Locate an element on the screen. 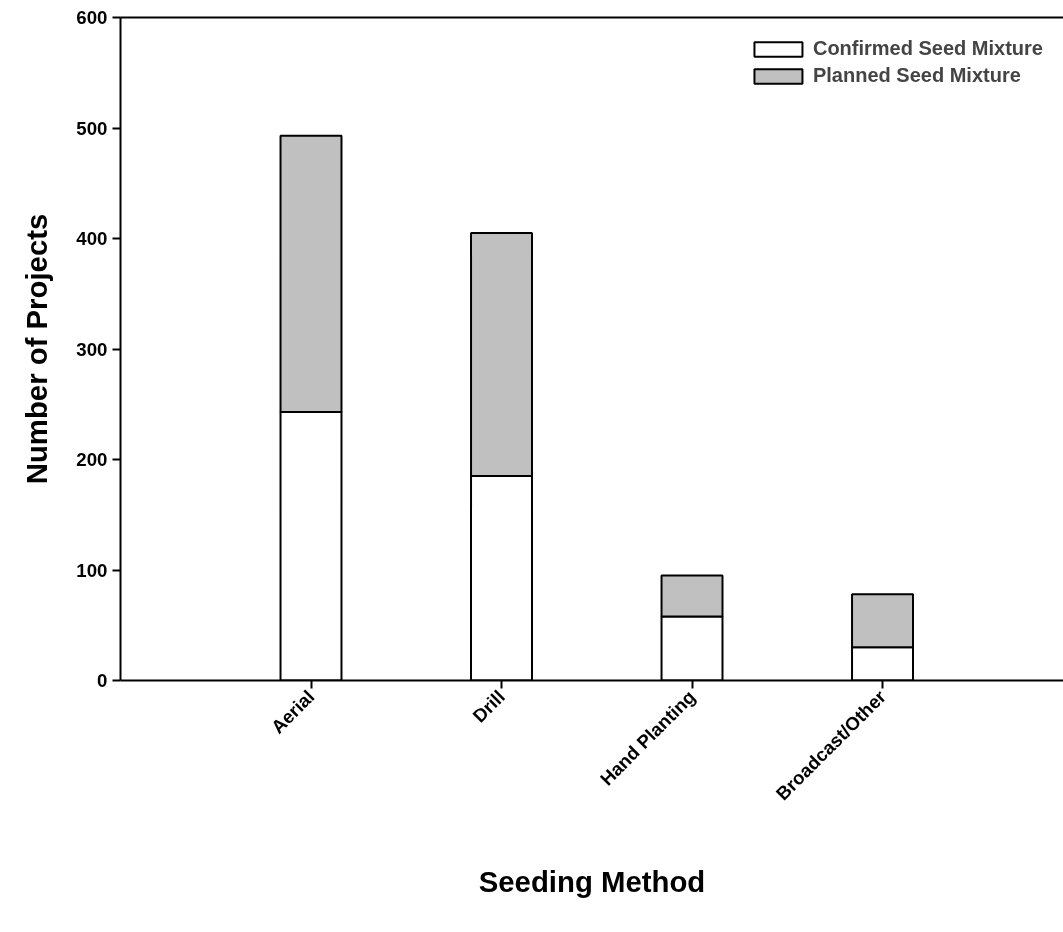  legend-label: Confirmed Seed Mixture is located at coordinates (927, 48).